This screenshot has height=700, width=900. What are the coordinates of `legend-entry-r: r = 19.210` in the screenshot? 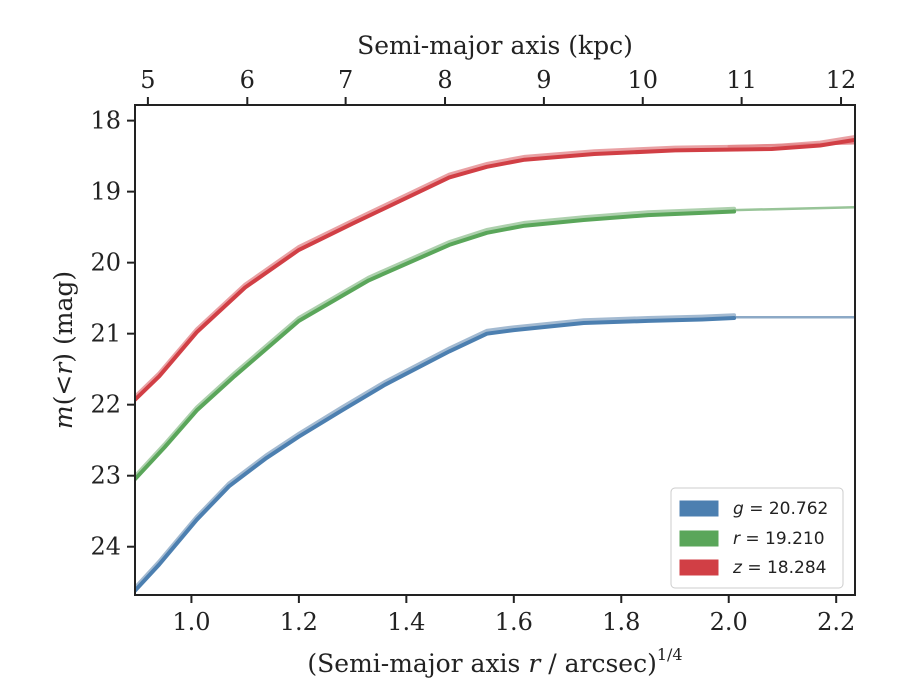 It's located at (752, 539).